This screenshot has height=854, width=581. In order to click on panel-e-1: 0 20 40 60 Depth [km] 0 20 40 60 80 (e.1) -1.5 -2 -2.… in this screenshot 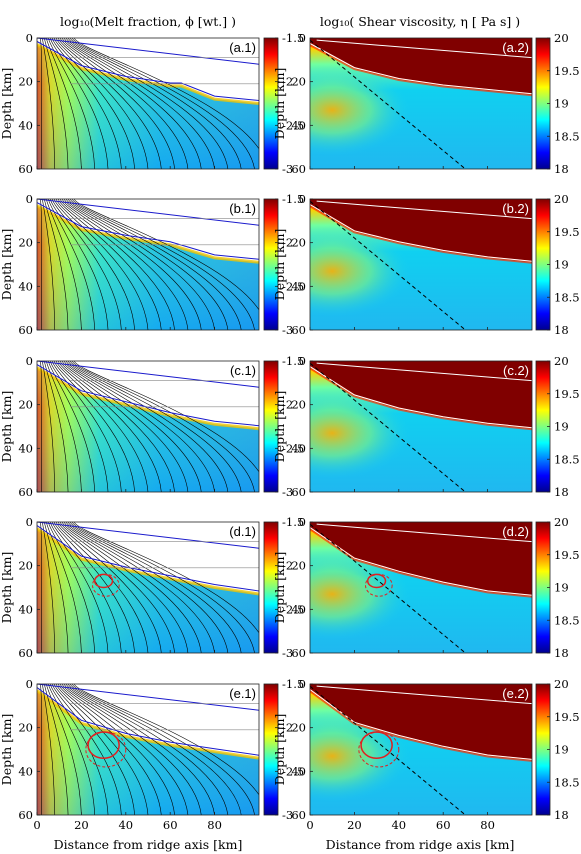, I will do `click(152, 754)`.